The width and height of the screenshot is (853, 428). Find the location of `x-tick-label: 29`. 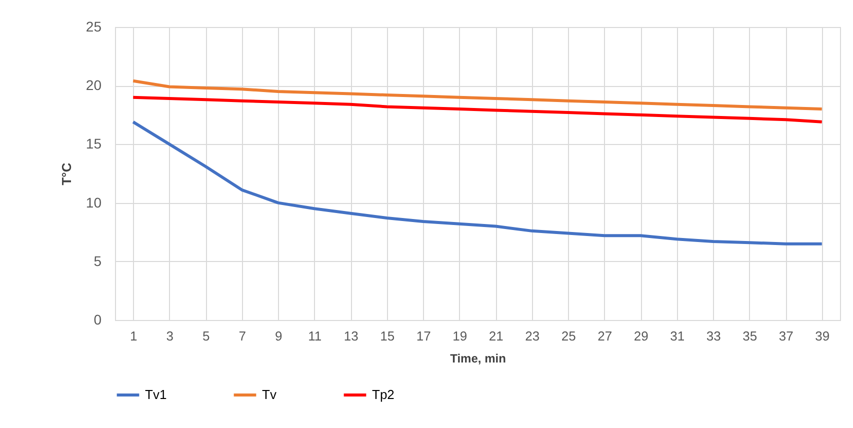

x-tick-label: 29 is located at coordinates (641, 336).